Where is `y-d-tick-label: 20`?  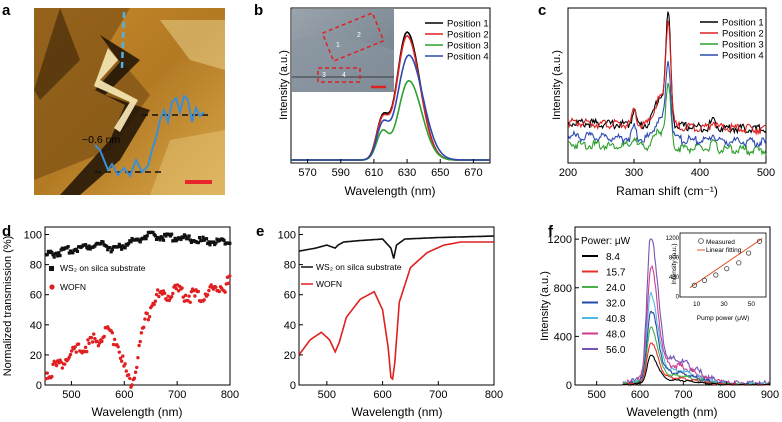
y-d-tick-label: 20 is located at coordinates (36, 356).